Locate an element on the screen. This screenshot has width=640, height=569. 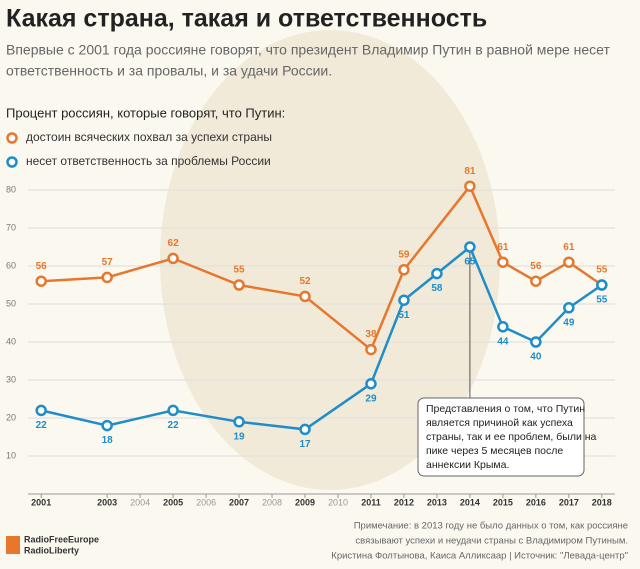
y-tick-label: 80 is located at coordinates (11, 189).